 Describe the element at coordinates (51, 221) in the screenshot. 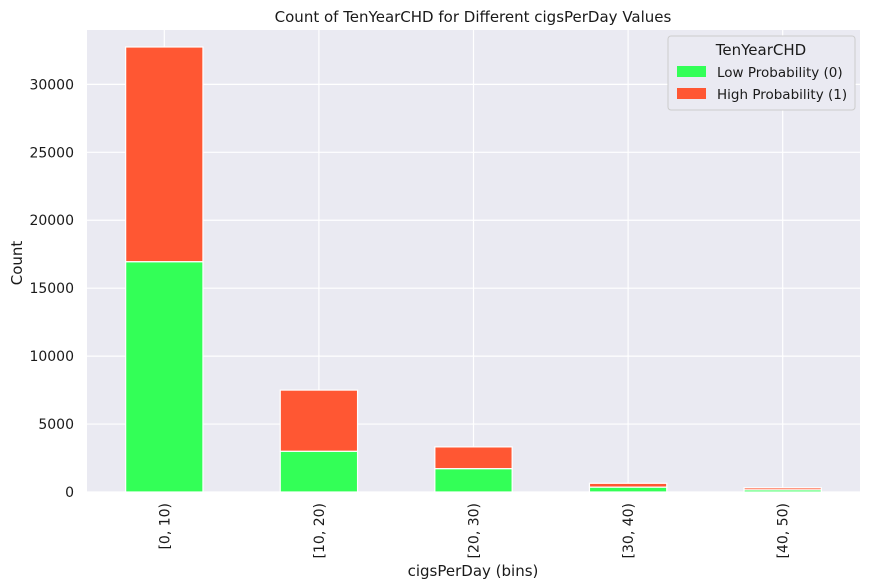

I see `y-tick-label: 20000` at that location.